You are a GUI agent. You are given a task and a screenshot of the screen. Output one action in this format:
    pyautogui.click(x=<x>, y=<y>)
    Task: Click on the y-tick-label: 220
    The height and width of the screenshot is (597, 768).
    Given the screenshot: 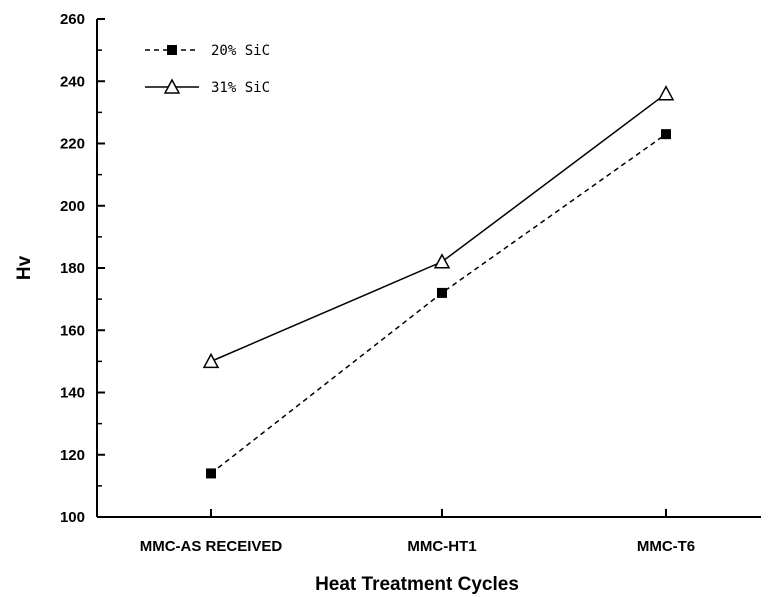 What is the action you would take?
    pyautogui.click(x=72, y=144)
    